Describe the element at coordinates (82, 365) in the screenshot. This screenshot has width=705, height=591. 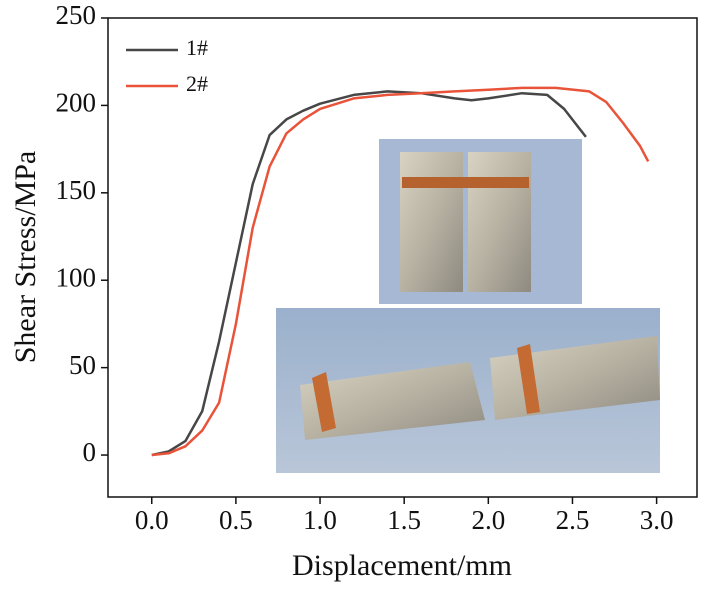
I see `y-tick-label: 50` at that location.